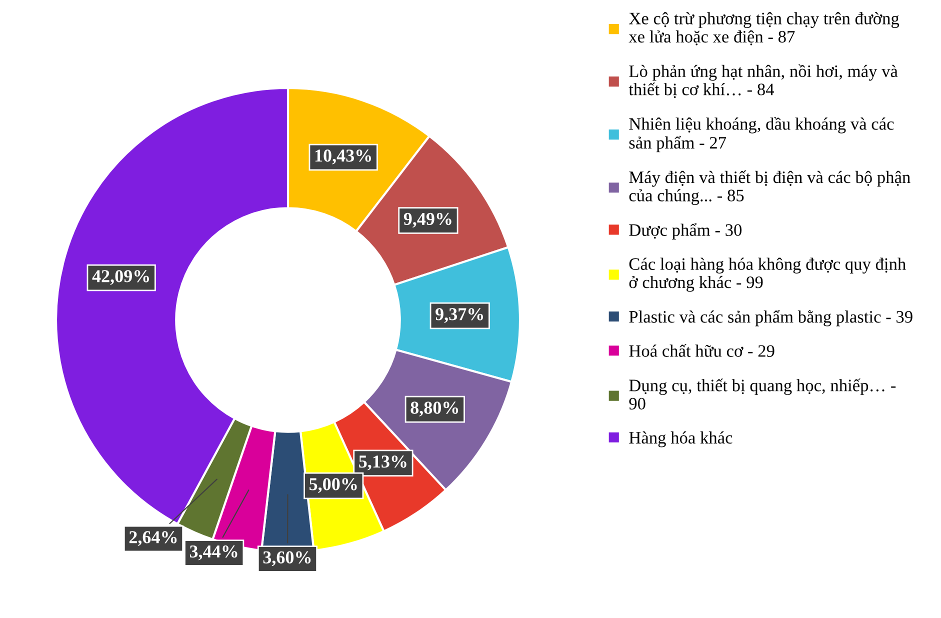 This screenshot has height=618, width=941. What do you see at coordinates (153, 538) in the screenshot?
I see `data-label: 2,64%` at bounding box center [153, 538].